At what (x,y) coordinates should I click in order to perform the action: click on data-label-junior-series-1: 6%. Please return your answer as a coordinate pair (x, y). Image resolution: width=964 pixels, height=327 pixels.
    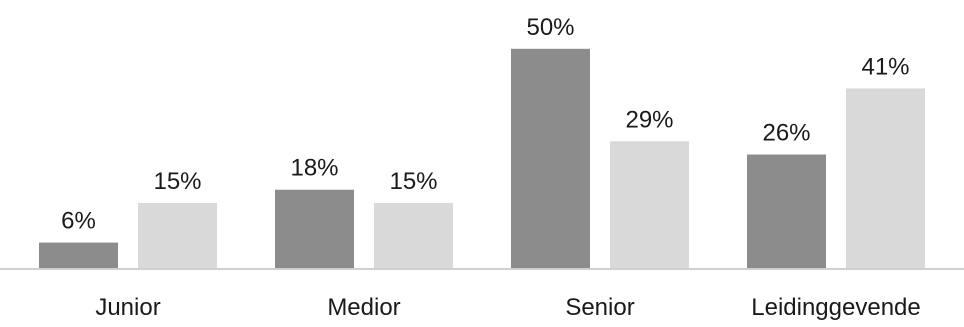
    Looking at the image, I should click on (78, 221).